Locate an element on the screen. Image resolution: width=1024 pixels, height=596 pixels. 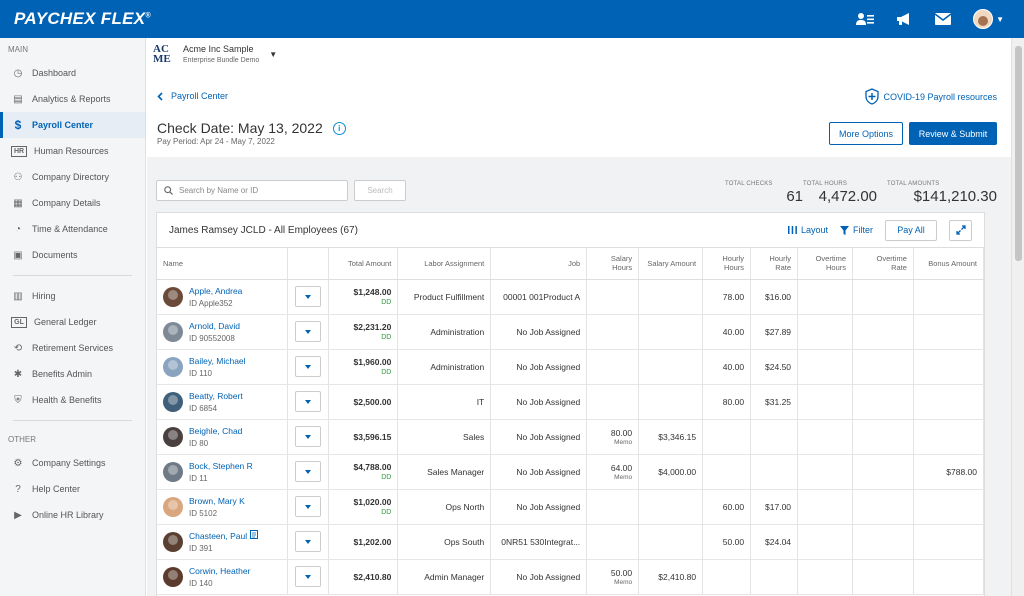
filter-button: Filter is located at coordinates (856, 230).